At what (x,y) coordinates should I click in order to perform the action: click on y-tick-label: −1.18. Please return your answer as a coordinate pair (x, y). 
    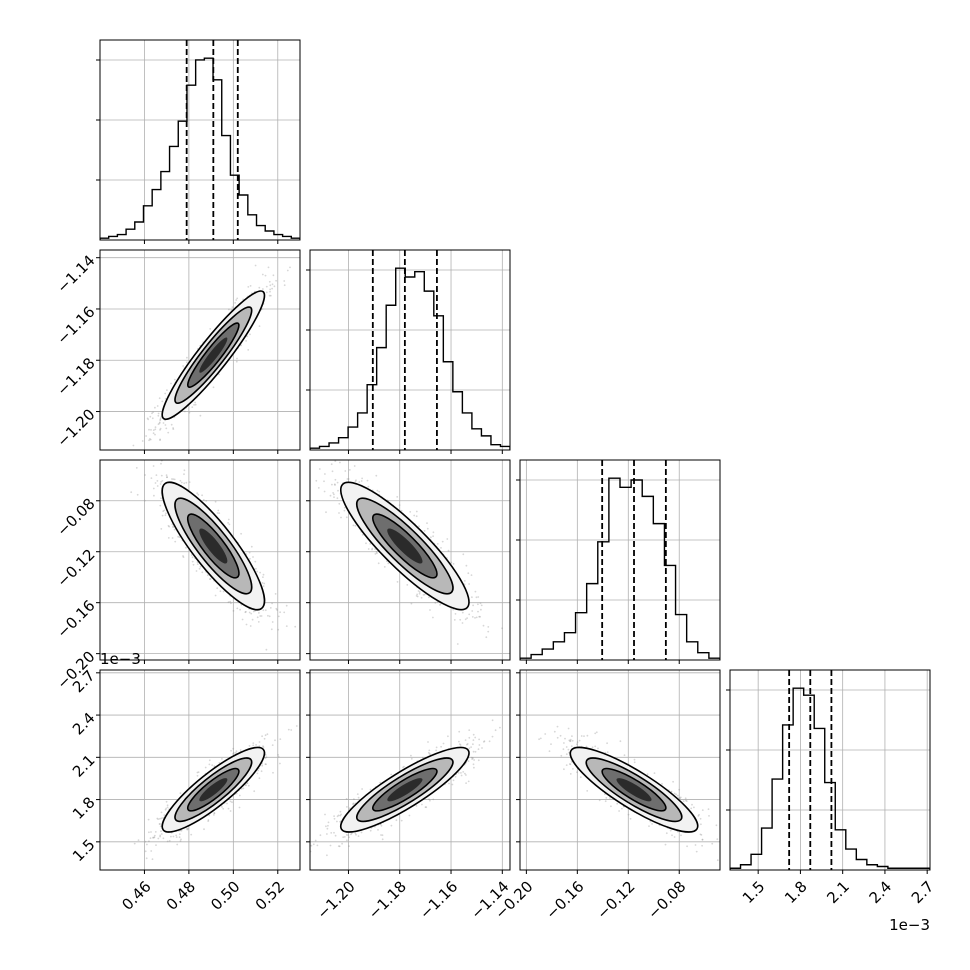
    Looking at the image, I should click on (75, 376).